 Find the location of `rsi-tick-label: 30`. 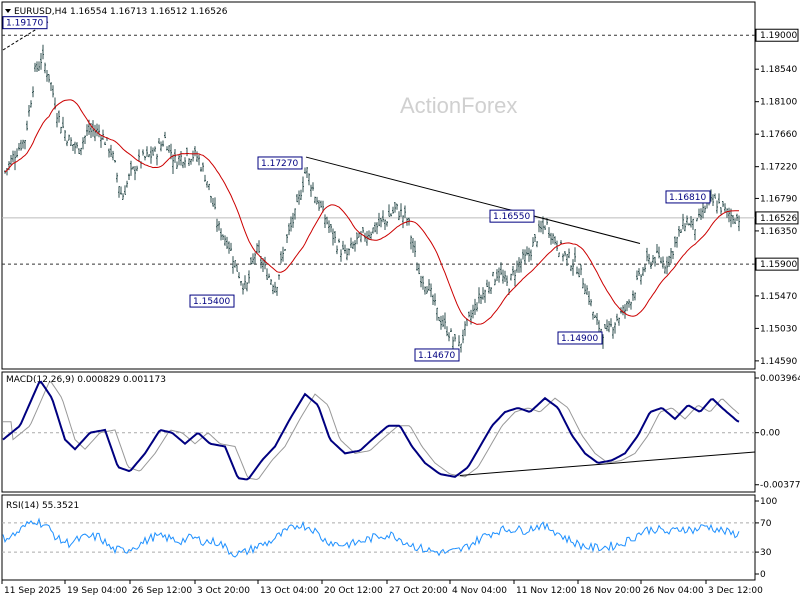

rsi-tick-label: 30 is located at coordinates (766, 553).